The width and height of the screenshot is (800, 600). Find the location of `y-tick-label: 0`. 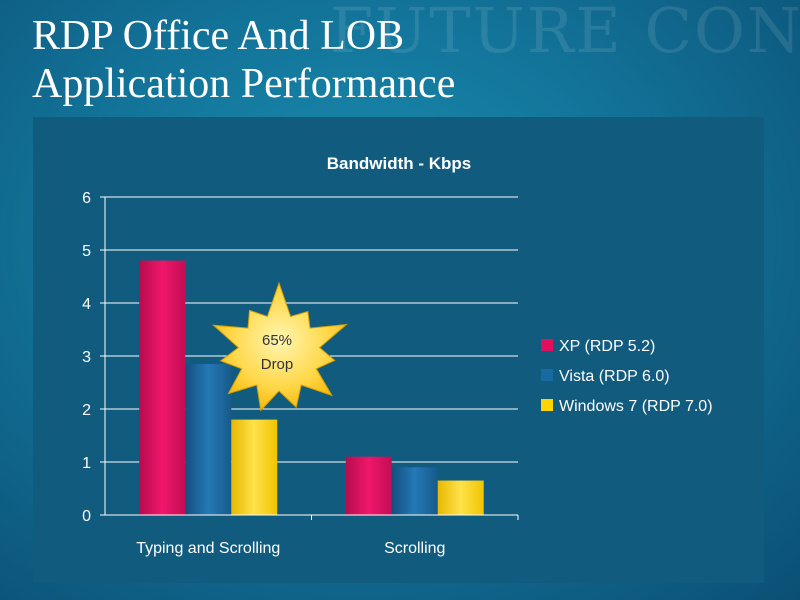

y-tick-label: 0 is located at coordinates (86, 516).